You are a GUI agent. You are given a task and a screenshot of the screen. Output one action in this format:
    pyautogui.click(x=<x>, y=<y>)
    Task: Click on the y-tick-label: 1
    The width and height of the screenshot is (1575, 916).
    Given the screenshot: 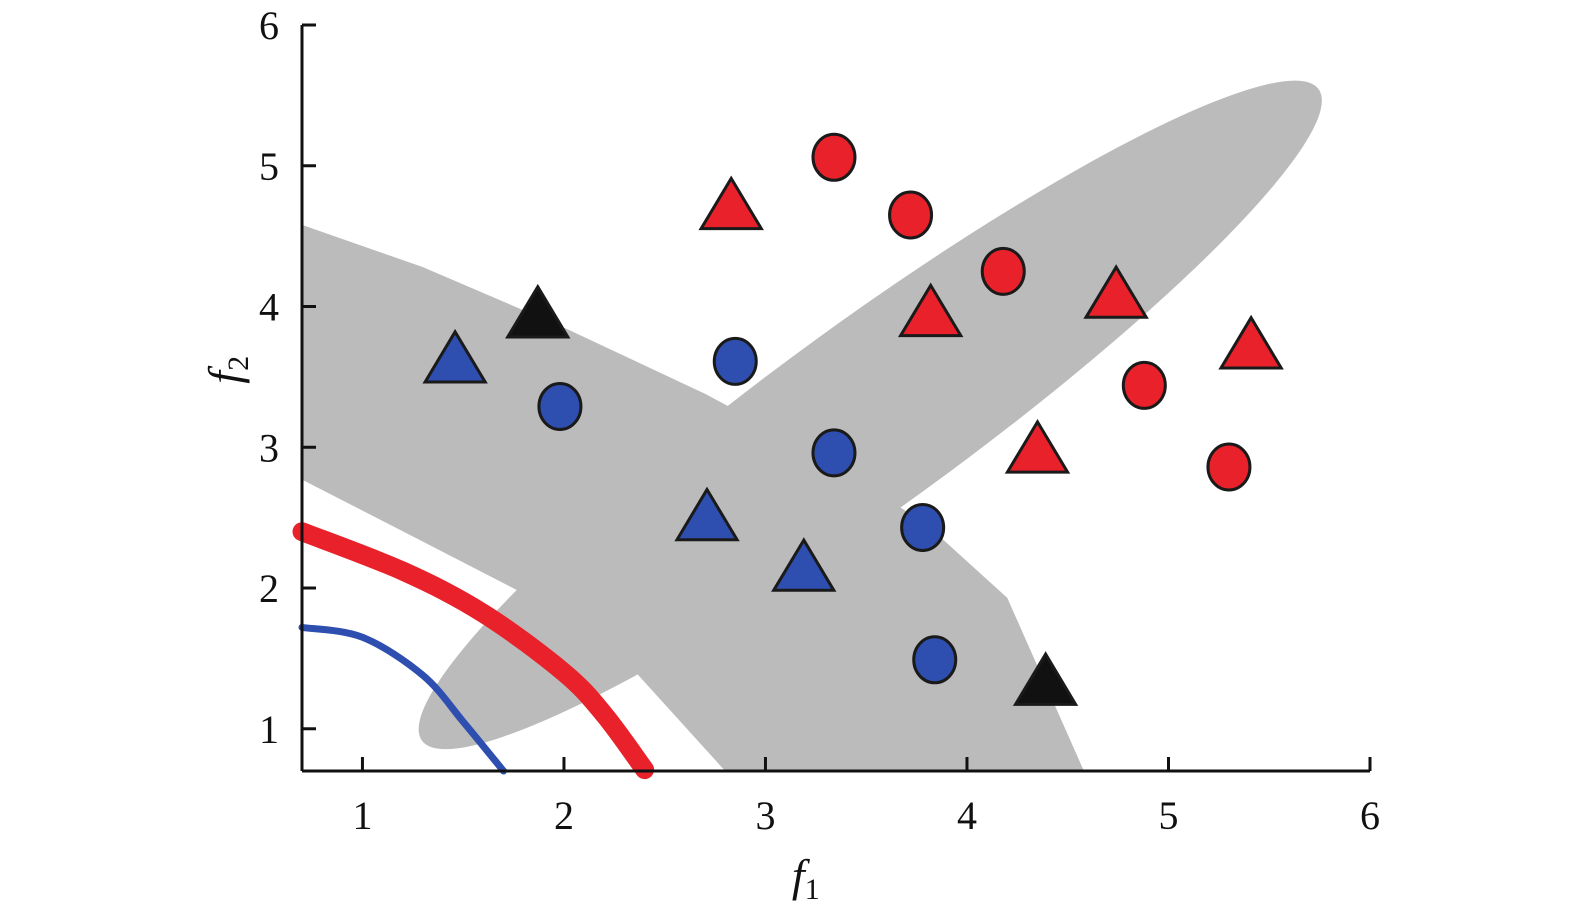 What is the action you would take?
    pyautogui.click(x=269, y=729)
    